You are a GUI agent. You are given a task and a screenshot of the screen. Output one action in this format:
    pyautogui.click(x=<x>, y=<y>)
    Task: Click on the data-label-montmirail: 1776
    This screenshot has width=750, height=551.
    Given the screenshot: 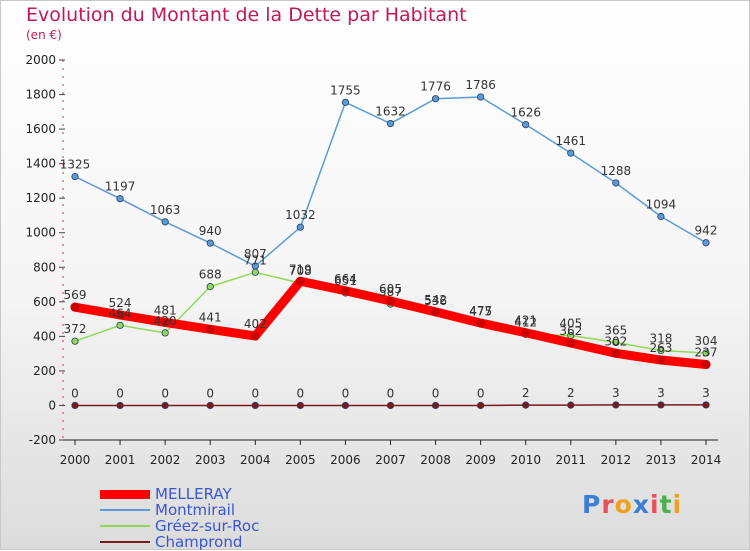 What is the action you would take?
    pyautogui.click(x=435, y=87)
    